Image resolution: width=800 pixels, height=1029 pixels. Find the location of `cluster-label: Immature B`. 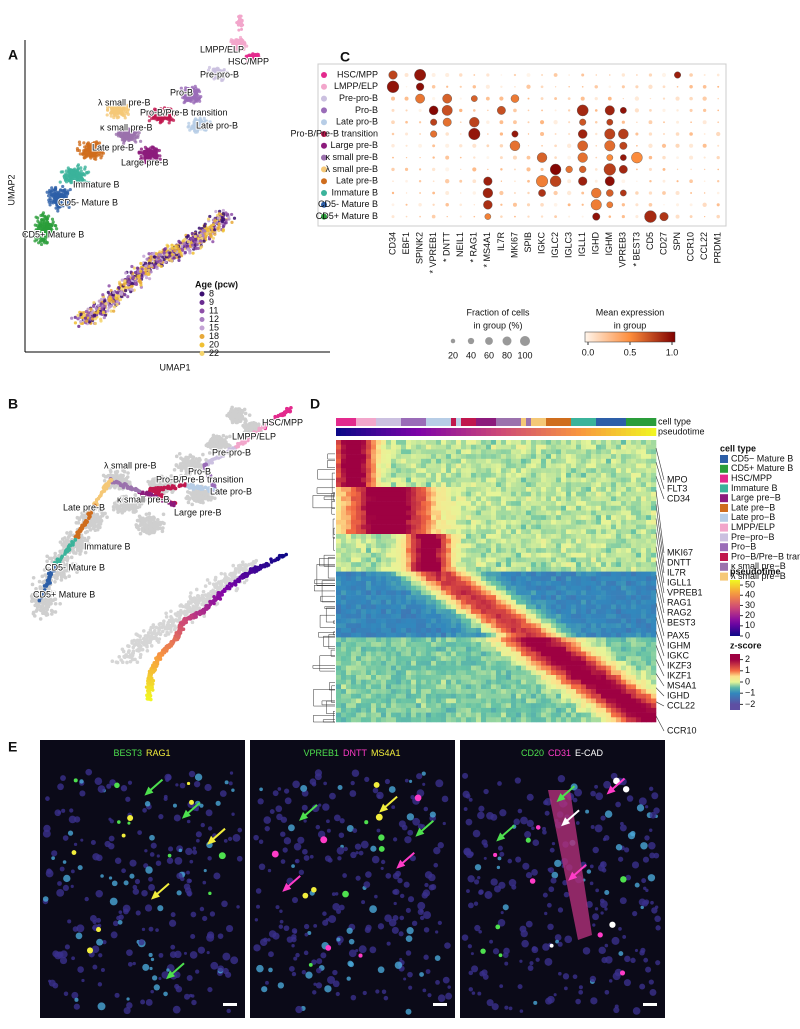

cluster-label: Immature B is located at coordinates (96, 184).